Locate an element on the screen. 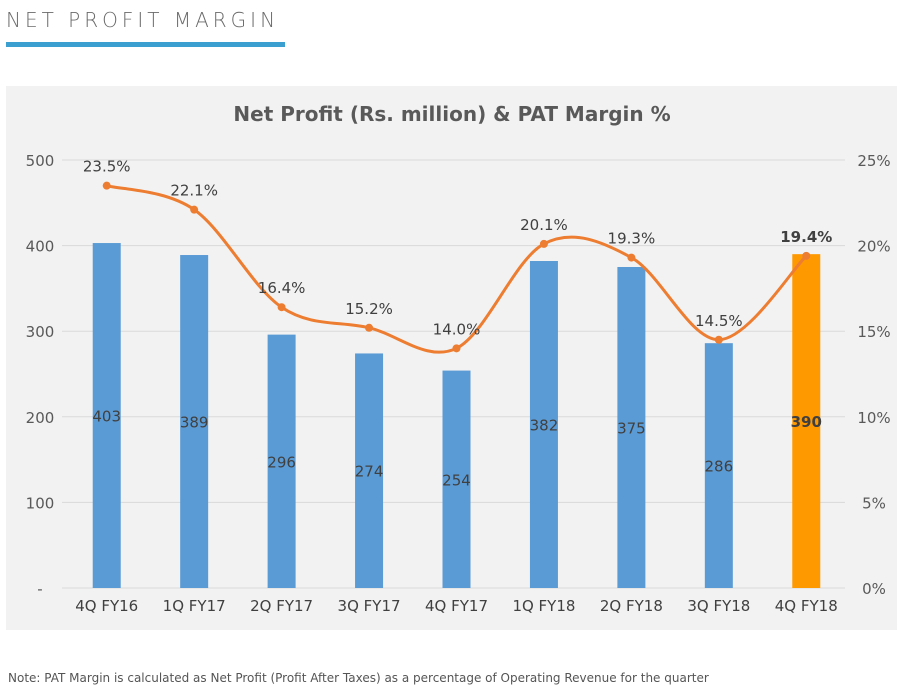 Image resolution: width=920 pixels, height=693 pixels. y-right-tick: 10% is located at coordinates (873, 418).